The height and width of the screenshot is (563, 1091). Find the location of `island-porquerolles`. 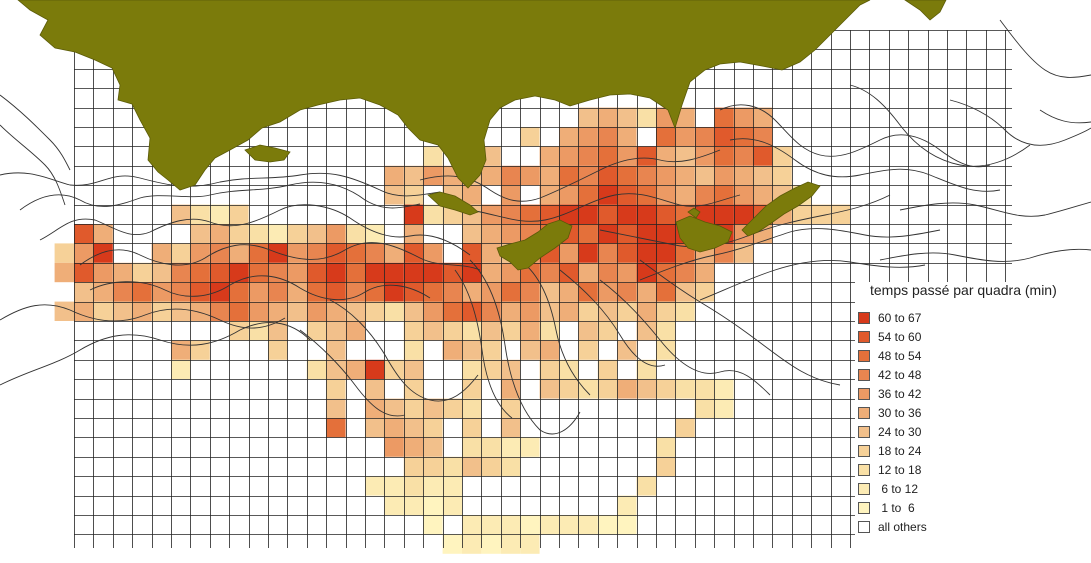

island-porquerolles is located at coordinates (534, 245).